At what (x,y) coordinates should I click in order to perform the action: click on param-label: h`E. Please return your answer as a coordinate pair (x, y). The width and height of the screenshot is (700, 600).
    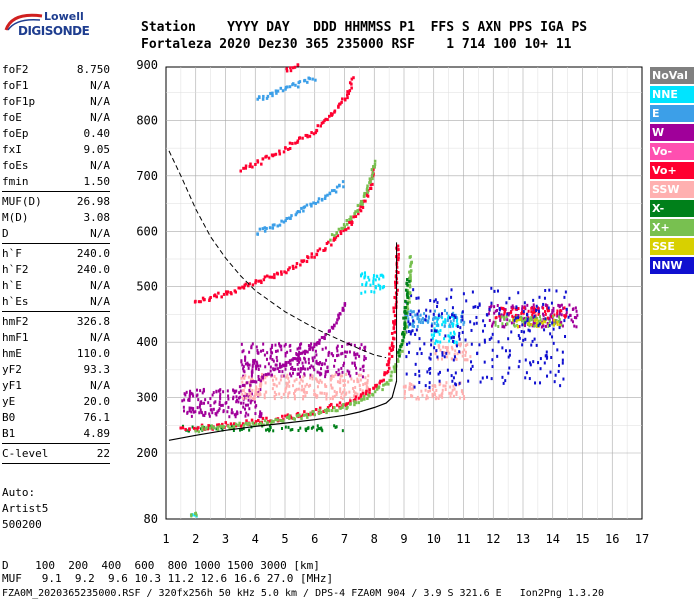
    Looking at the image, I should click on (12, 285).